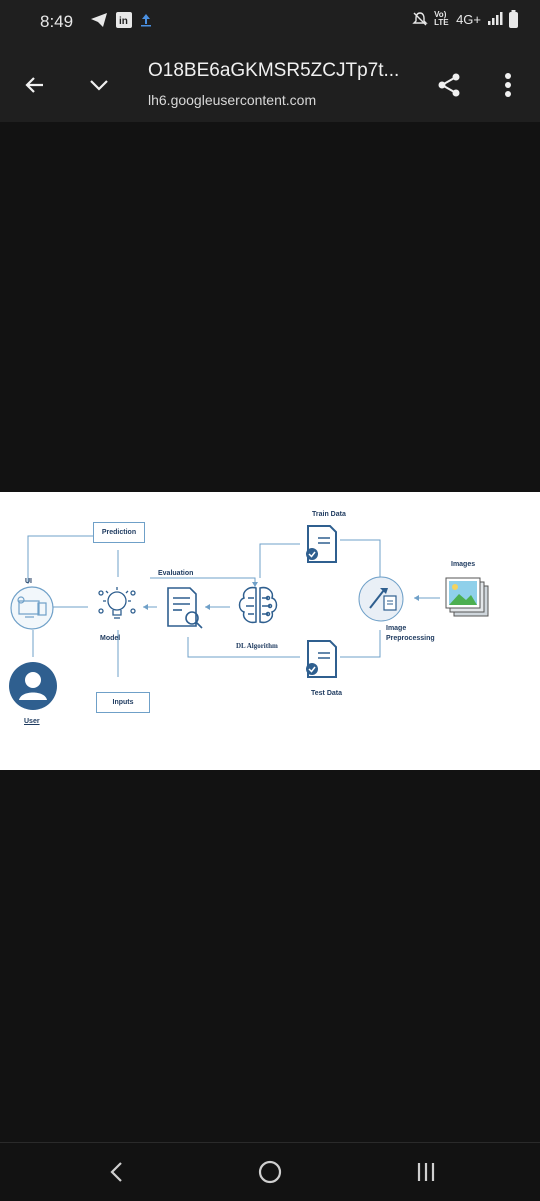  I want to click on user-avatar-icon, so click(33, 686).